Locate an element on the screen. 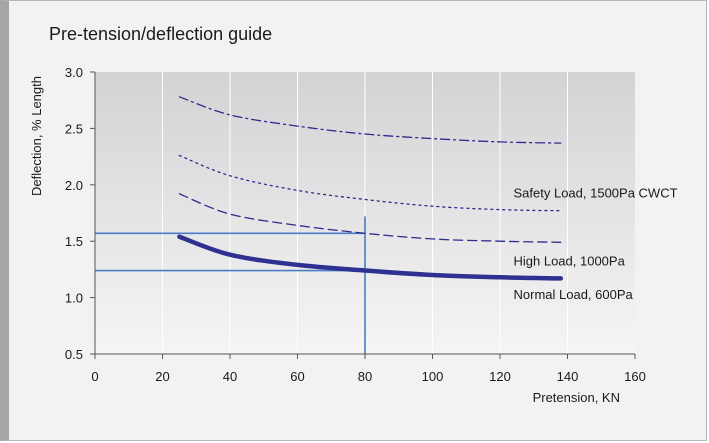 The height and width of the screenshot is (443, 709). x-tick-label: 0 is located at coordinates (94, 376).